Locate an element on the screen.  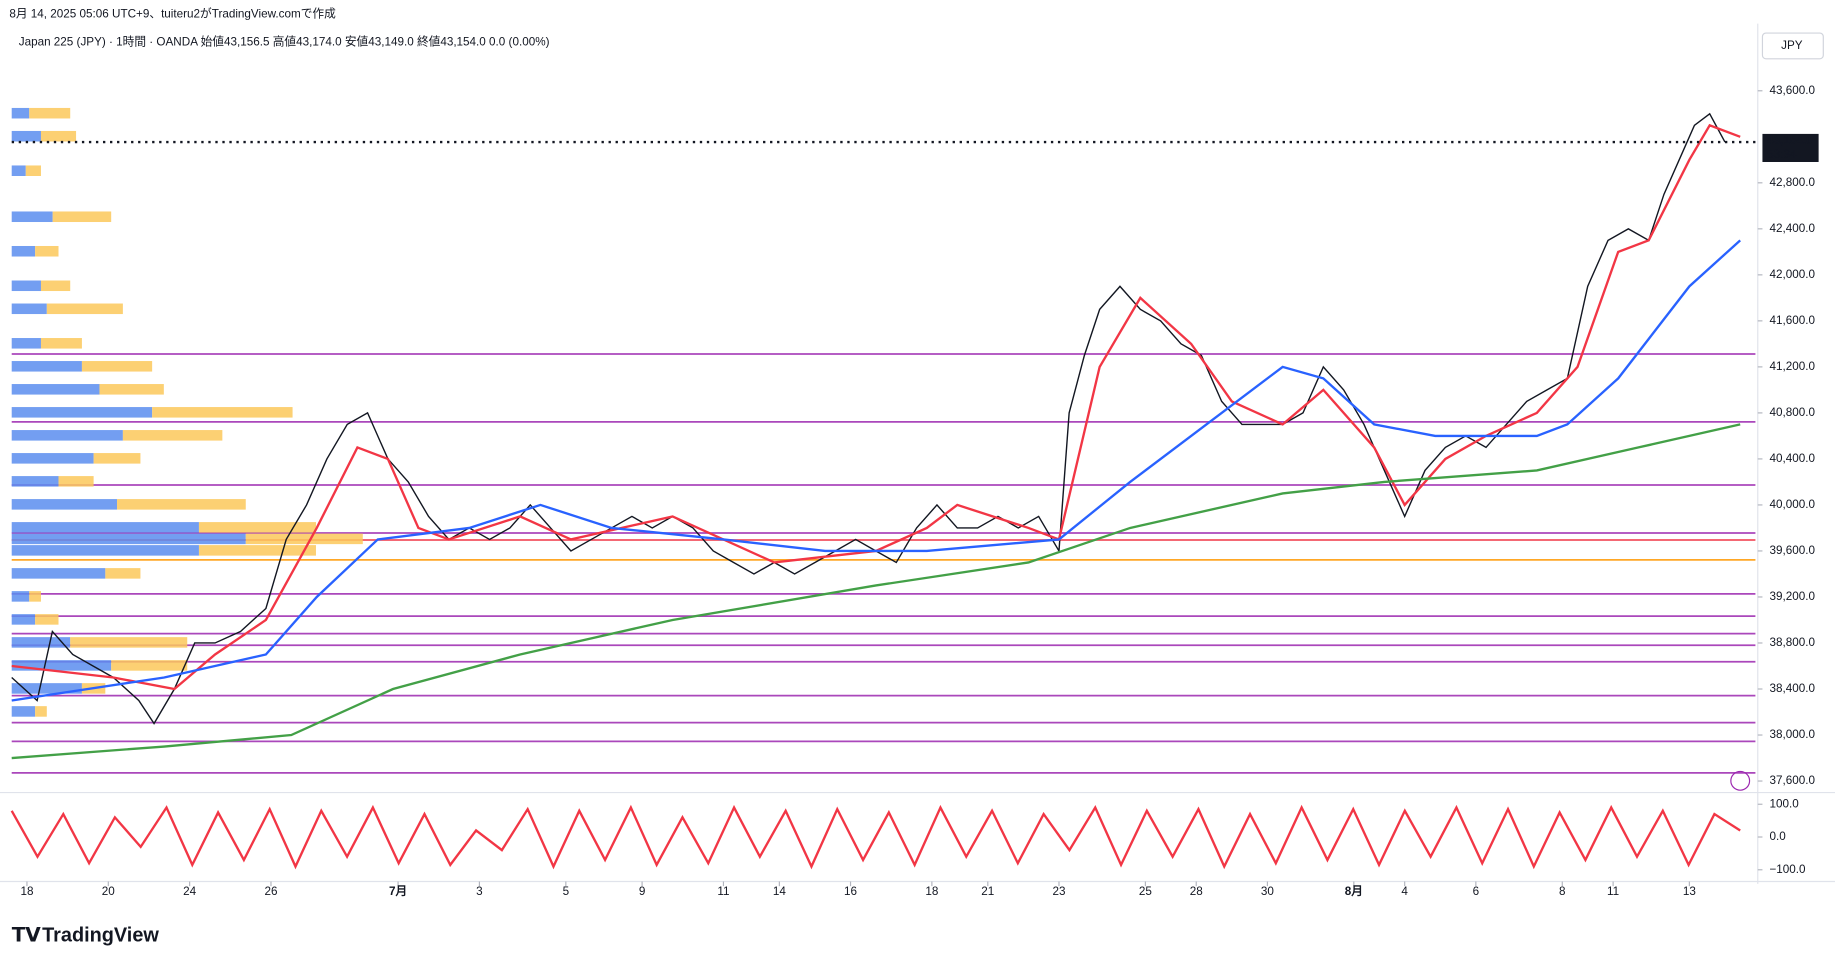
x-tick-label: 16 is located at coordinates (850, 891).